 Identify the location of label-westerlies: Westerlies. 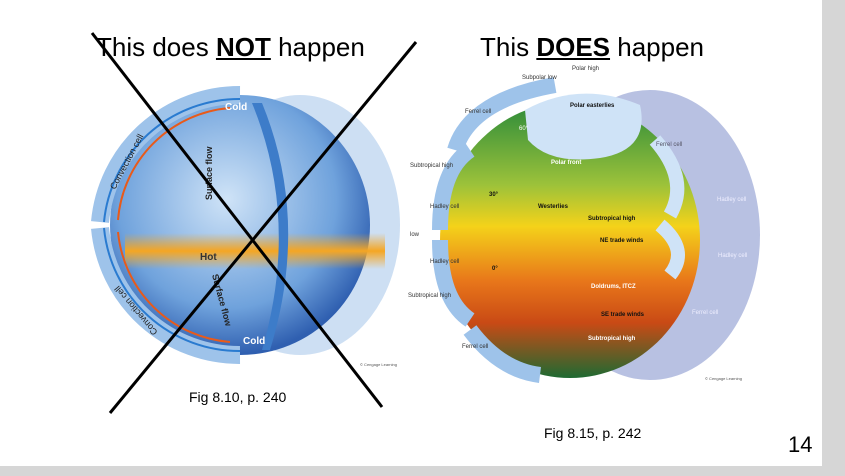
(553, 207).